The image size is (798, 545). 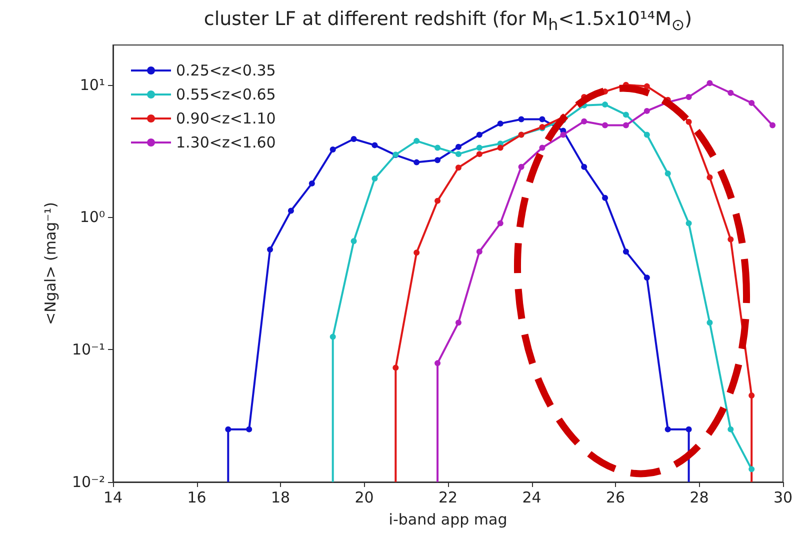 What do you see at coordinates (783, 497) in the screenshot?
I see `x-tick-label: 30` at bounding box center [783, 497].